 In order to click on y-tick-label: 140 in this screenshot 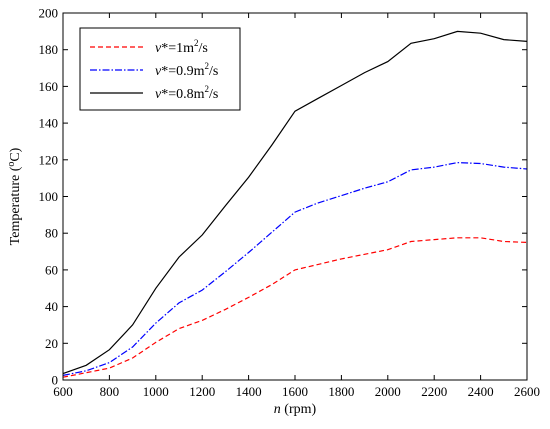, I will do `click(49, 123)`.